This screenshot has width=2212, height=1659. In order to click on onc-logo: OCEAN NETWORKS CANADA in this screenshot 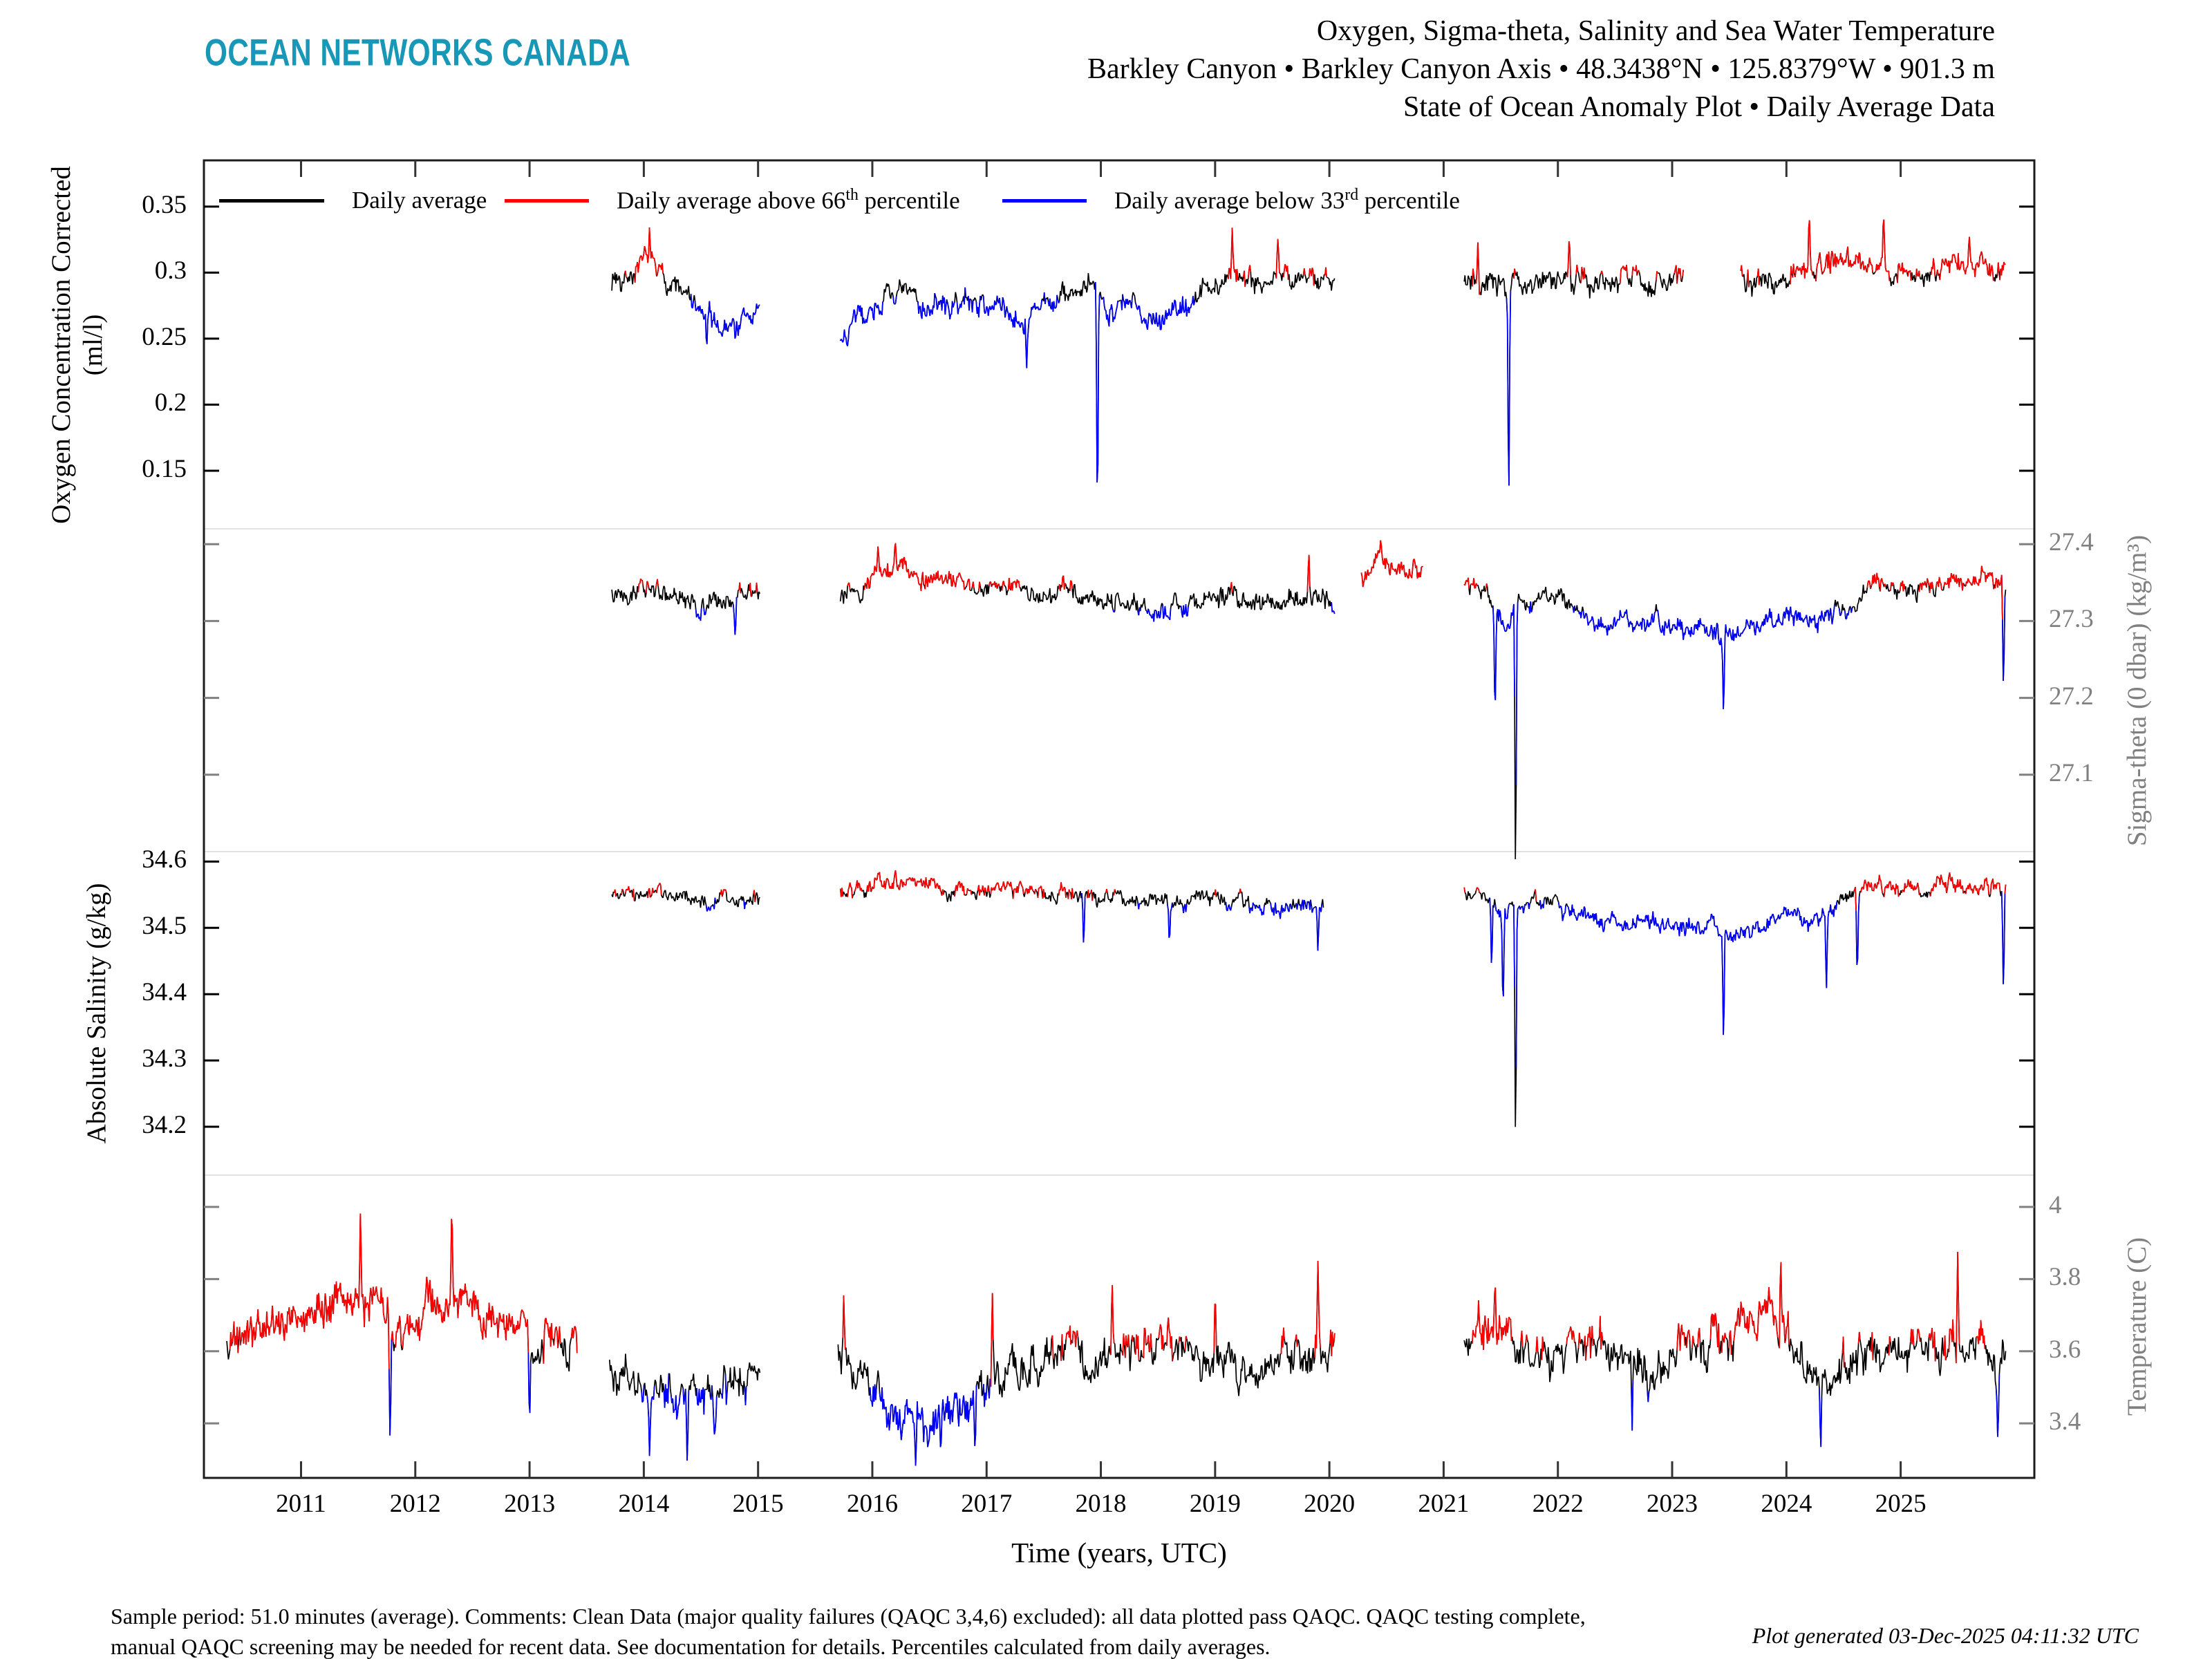, I will do `click(418, 53)`.